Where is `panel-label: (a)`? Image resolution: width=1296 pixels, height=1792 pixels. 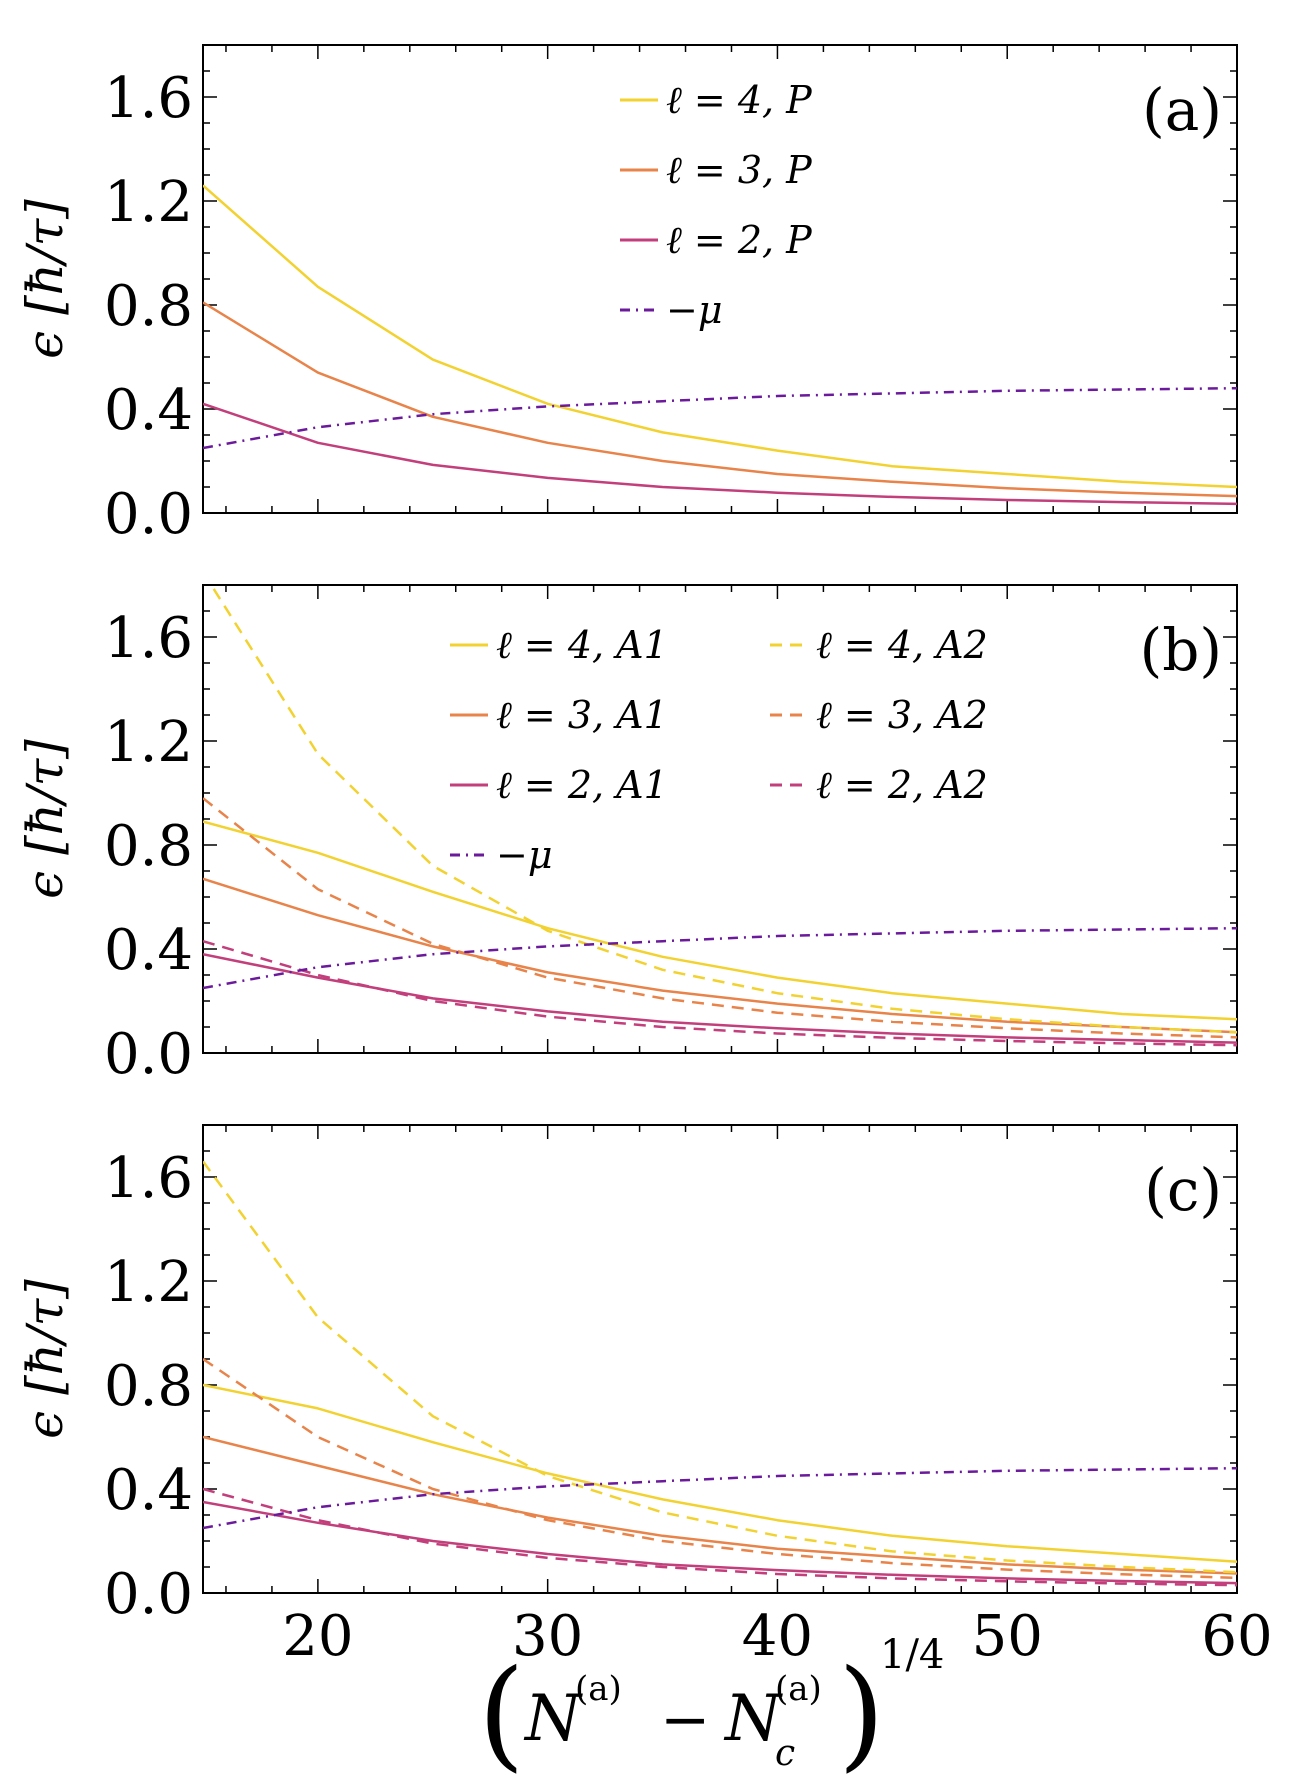
panel-label: (a) is located at coordinates (1182, 110).